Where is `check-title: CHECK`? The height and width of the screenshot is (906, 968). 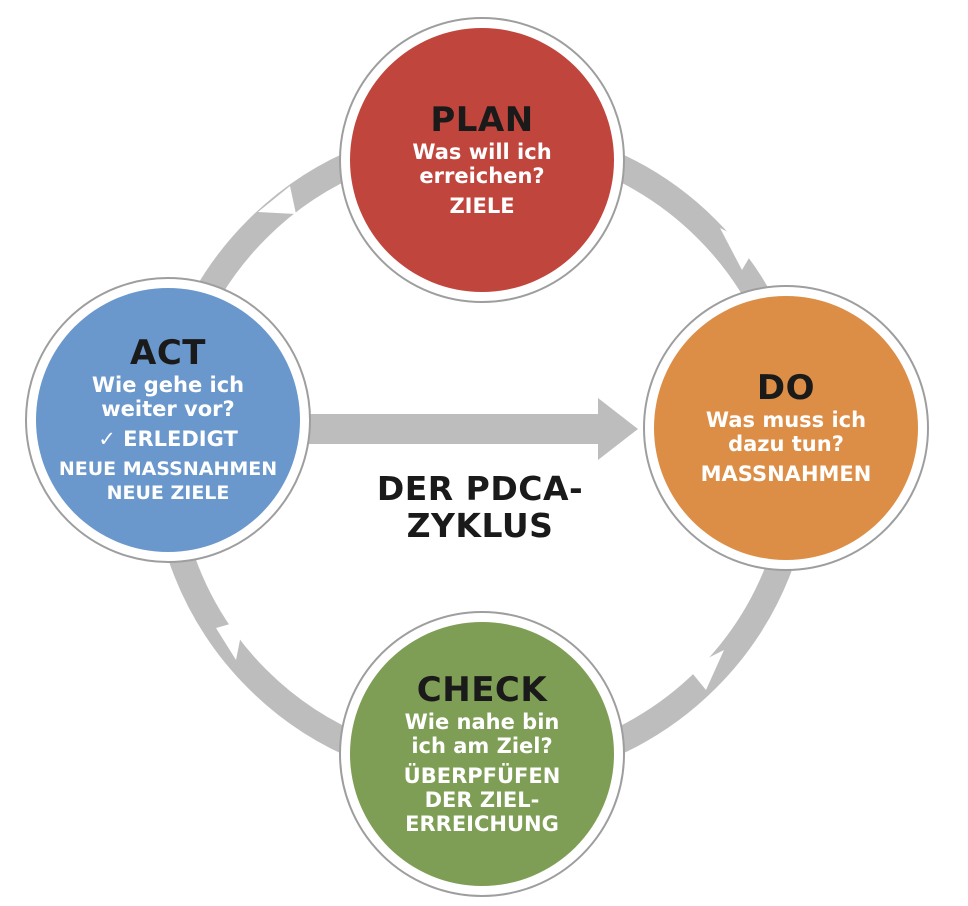 check-title: CHECK is located at coordinates (482, 690).